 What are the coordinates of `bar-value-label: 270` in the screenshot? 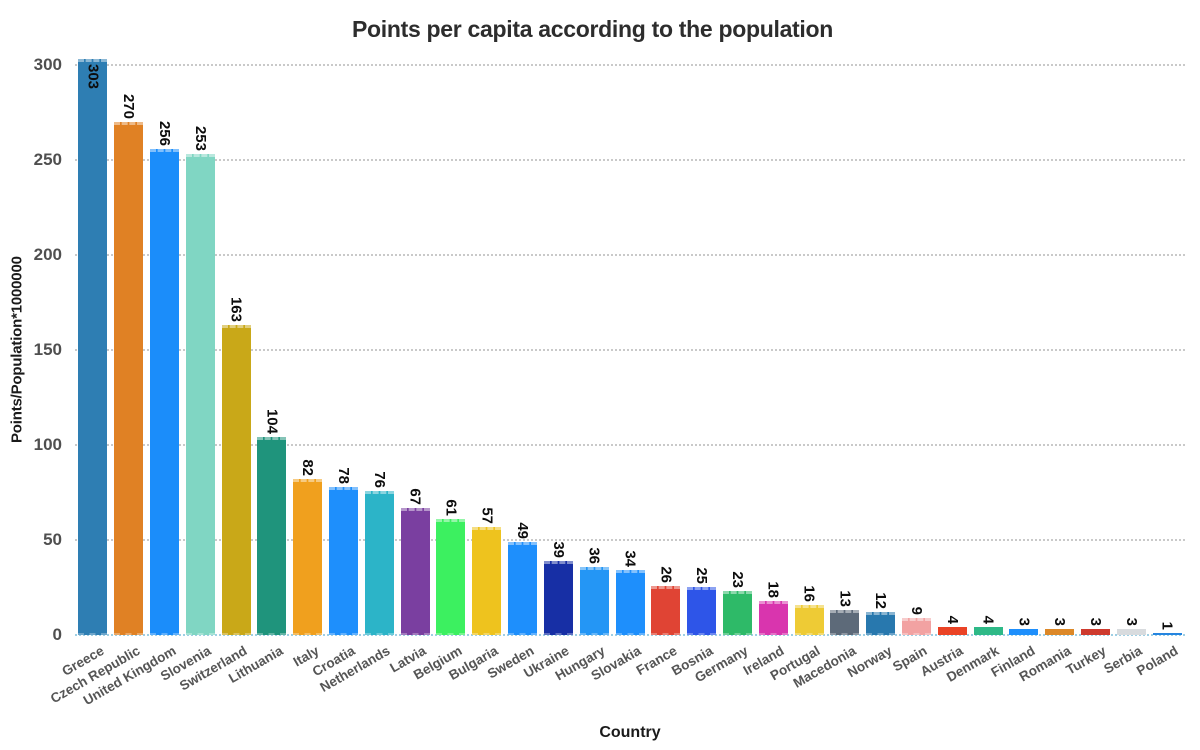 It's located at (129, 106).